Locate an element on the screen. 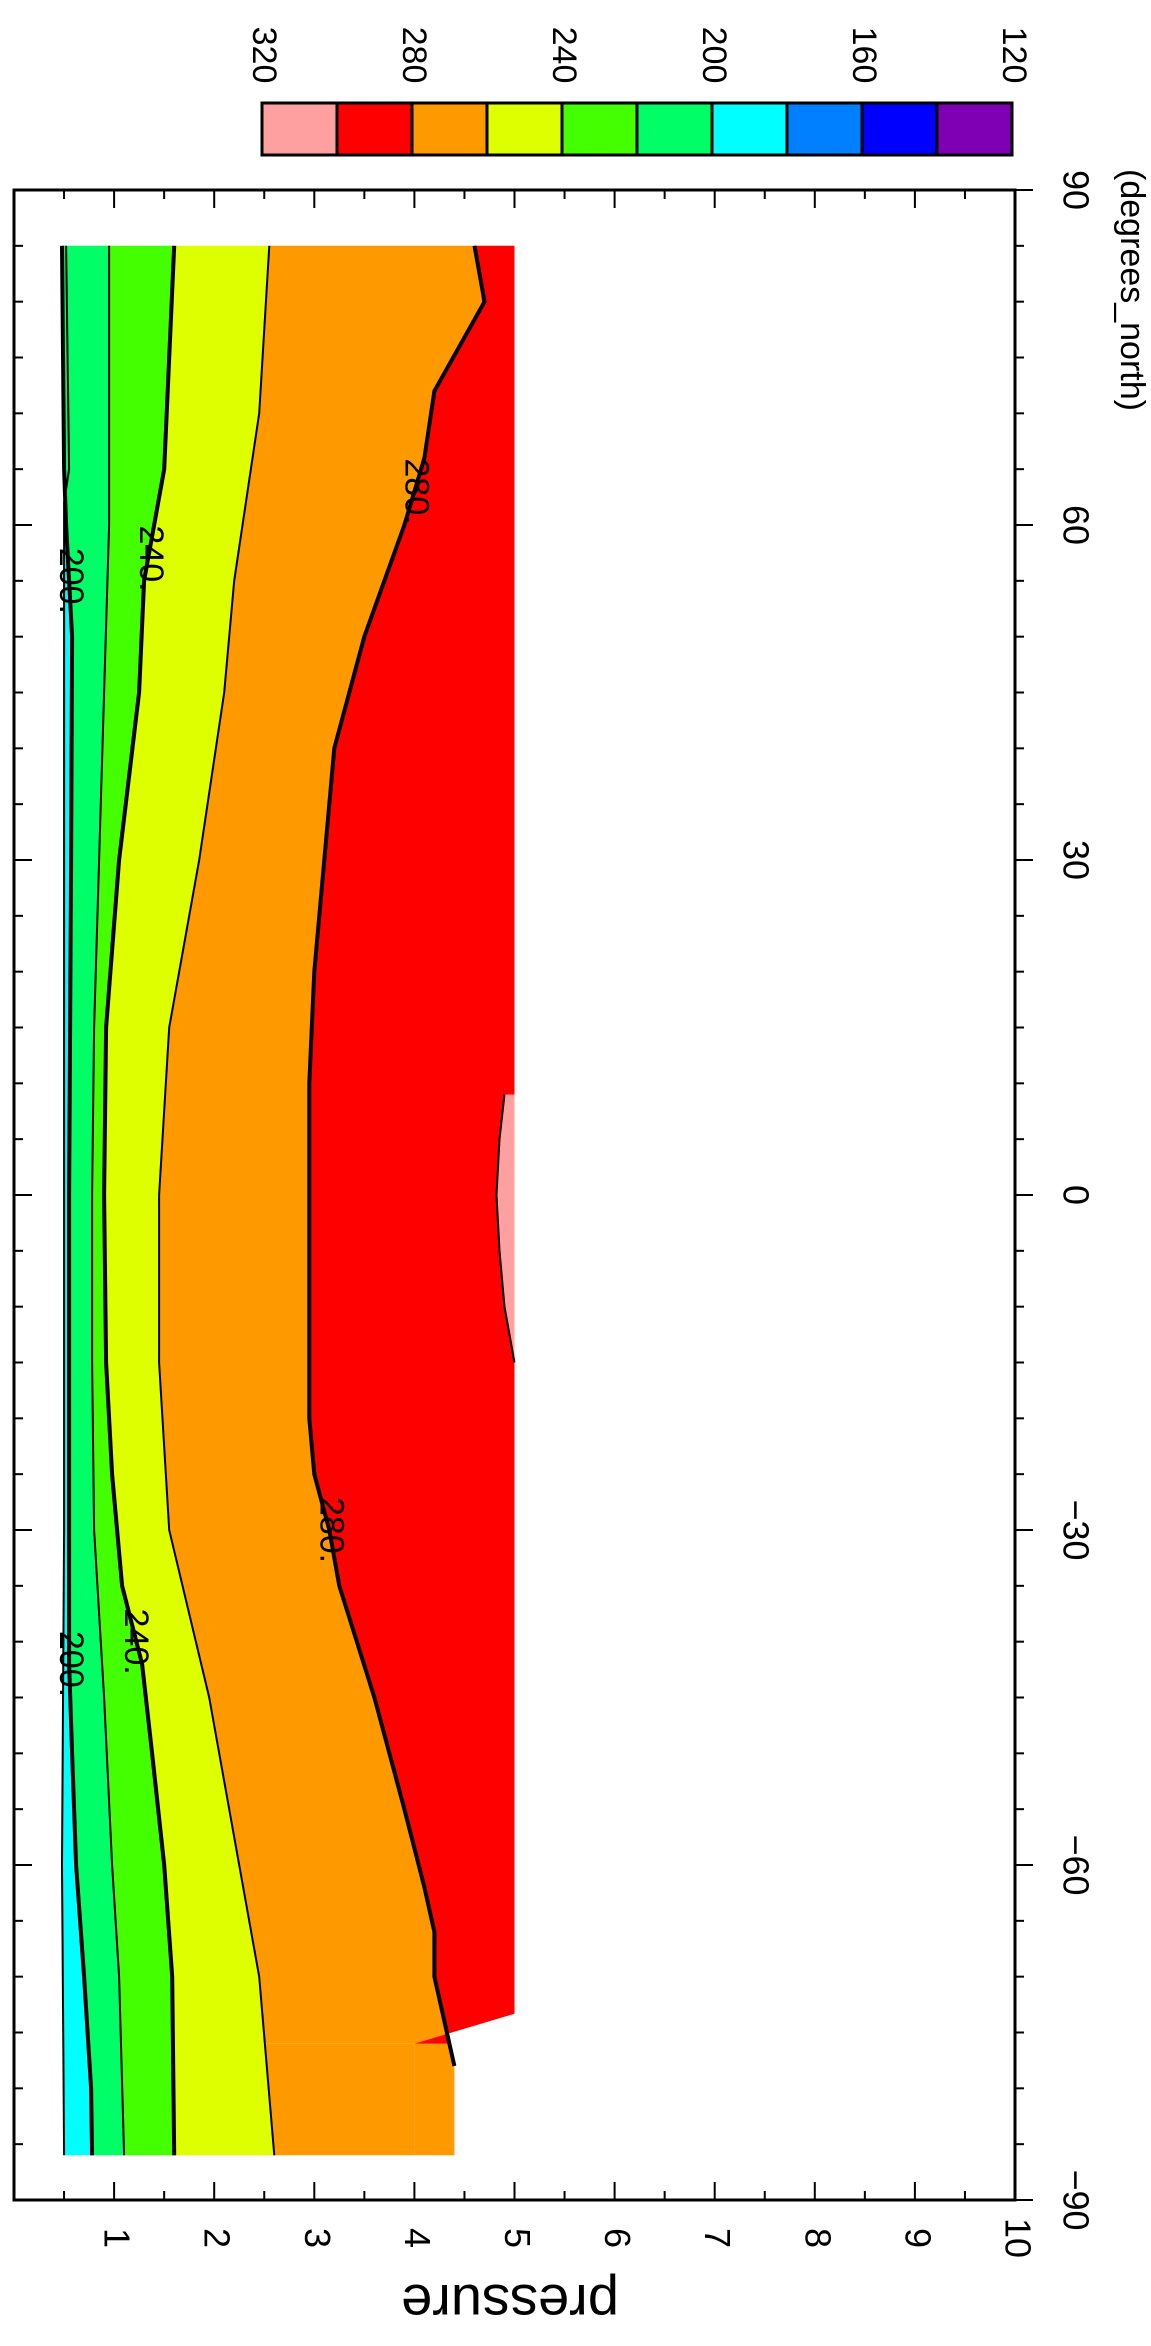 Image resolution: width=1151 pixels, height=2346 pixels. y-tick-label: 10 is located at coordinates (1017, 2238).